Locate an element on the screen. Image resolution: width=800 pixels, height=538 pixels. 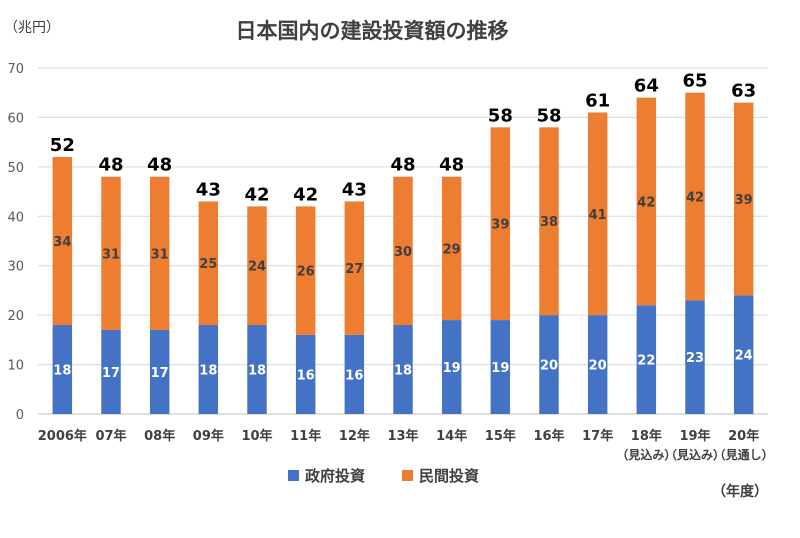
total-label: 64 is located at coordinates (646, 86).